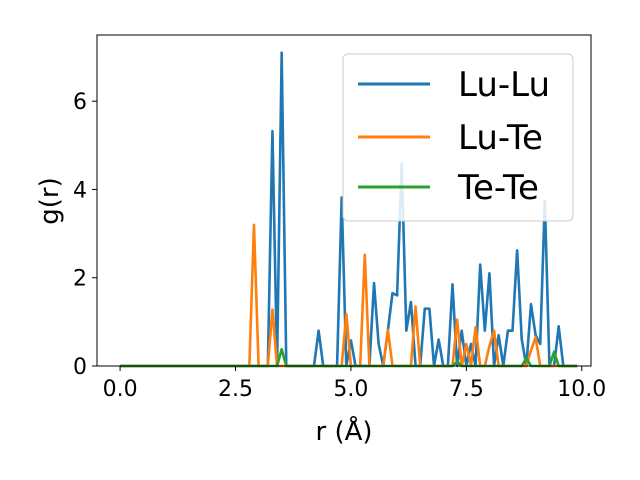  What do you see at coordinates (80, 102) in the screenshot?
I see `y-tick-label: 6` at bounding box center [80, 102].